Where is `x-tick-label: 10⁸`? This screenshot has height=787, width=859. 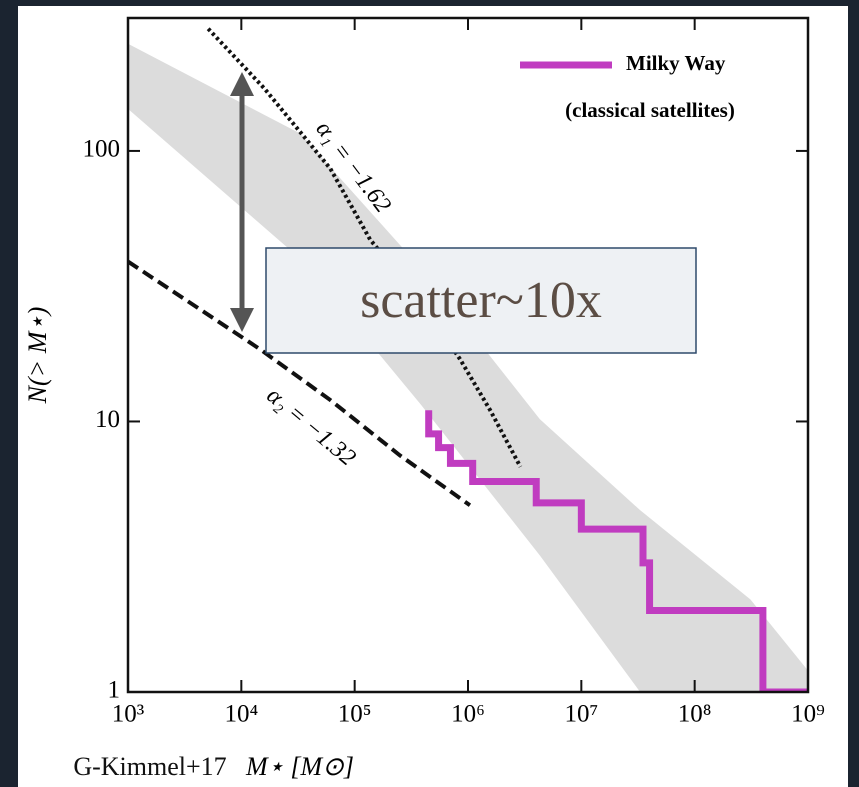 x-tick-label: 10⁸ is located at coordinates (695, 714).